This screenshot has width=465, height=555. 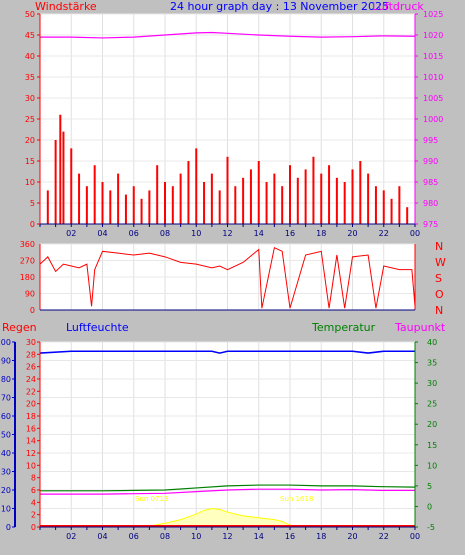 What do you see at coordinates (6, 379) in the screenshot?
I see `humidity-y-tick-label: 80` at bounding box center [6, 379].